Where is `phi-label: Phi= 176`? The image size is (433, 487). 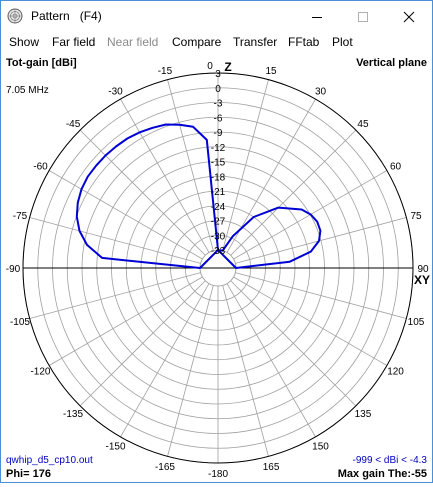 phi-label: Phi= 176 is located at coordinates (28, 474).